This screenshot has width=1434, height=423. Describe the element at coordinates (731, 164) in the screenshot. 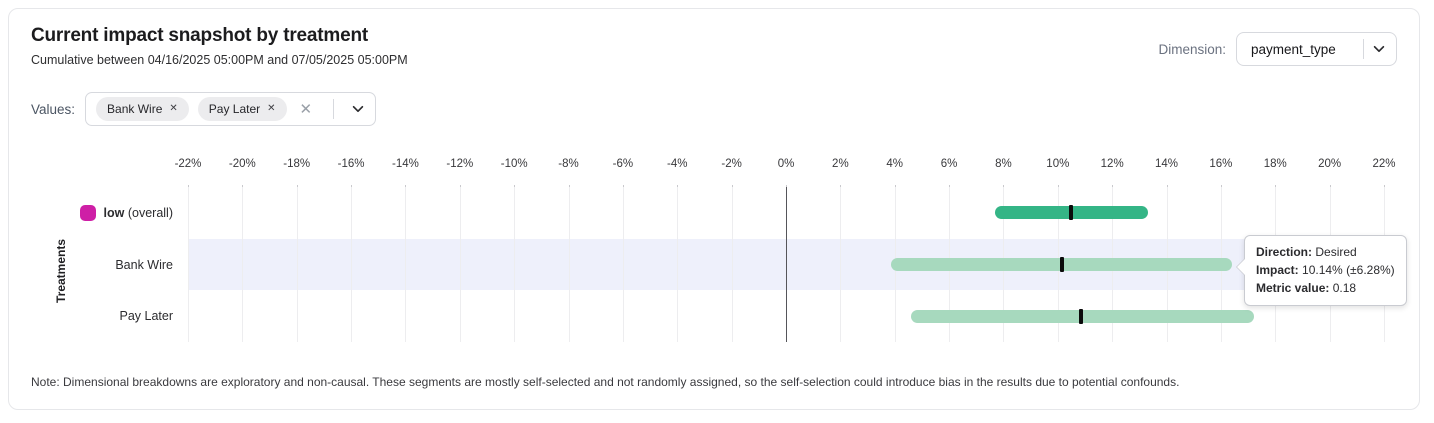

I see `x-axis-tick-label: -2%` at that location.